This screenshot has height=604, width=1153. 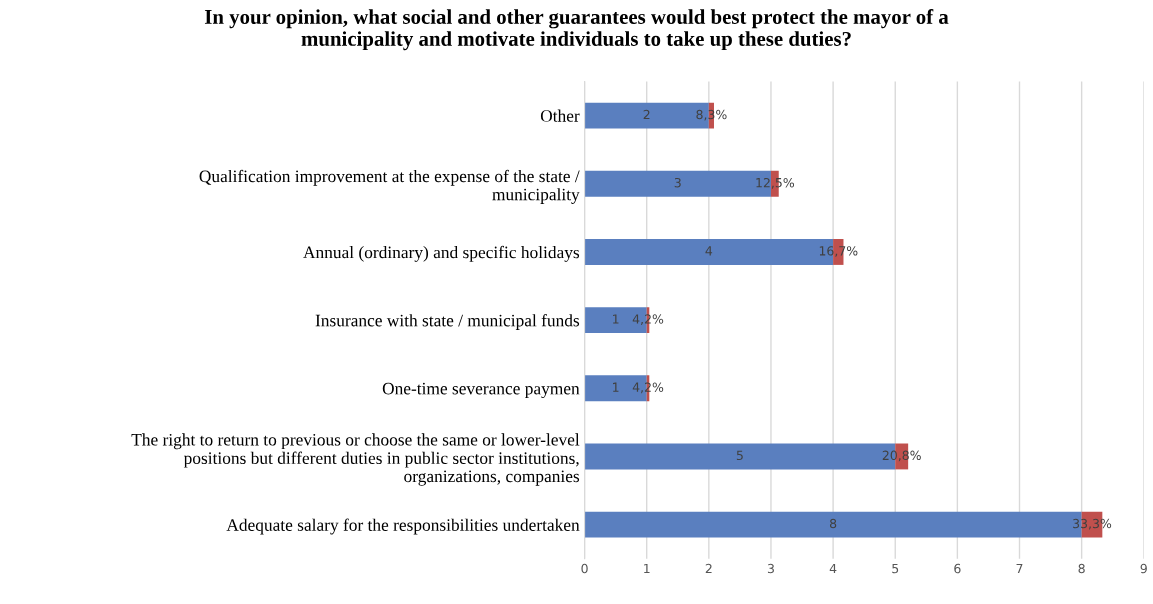 What do you see at coordinates (447, 322) in the screenshot?
I see `y-tick-label: Insurance with state / municipal funds` at bounding box center [447, 322].